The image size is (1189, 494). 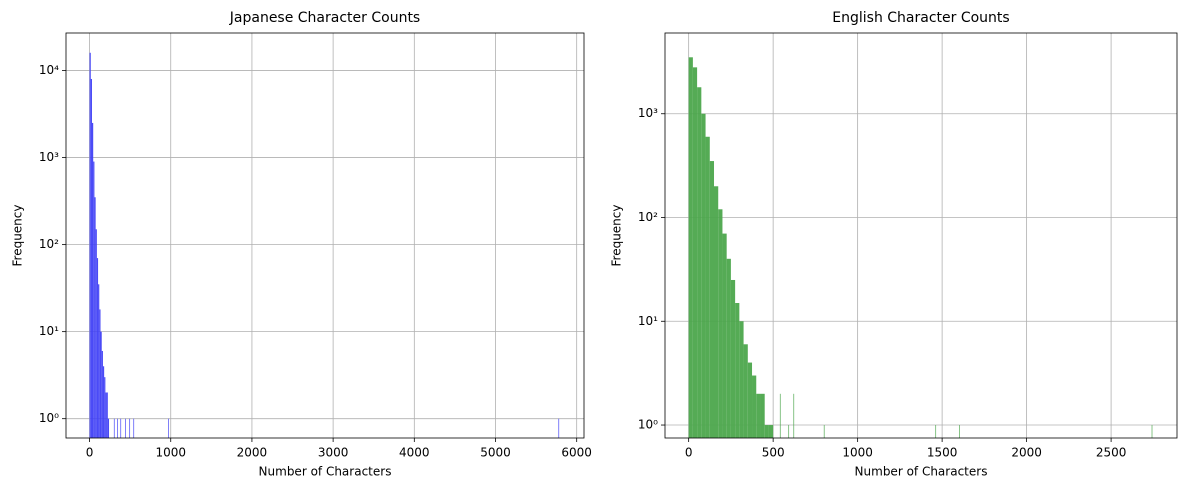 What do you see at coordinates (414, 453) in the screenshot?
I see `x-tick-label: 4000` at bounding box center [414, 453].